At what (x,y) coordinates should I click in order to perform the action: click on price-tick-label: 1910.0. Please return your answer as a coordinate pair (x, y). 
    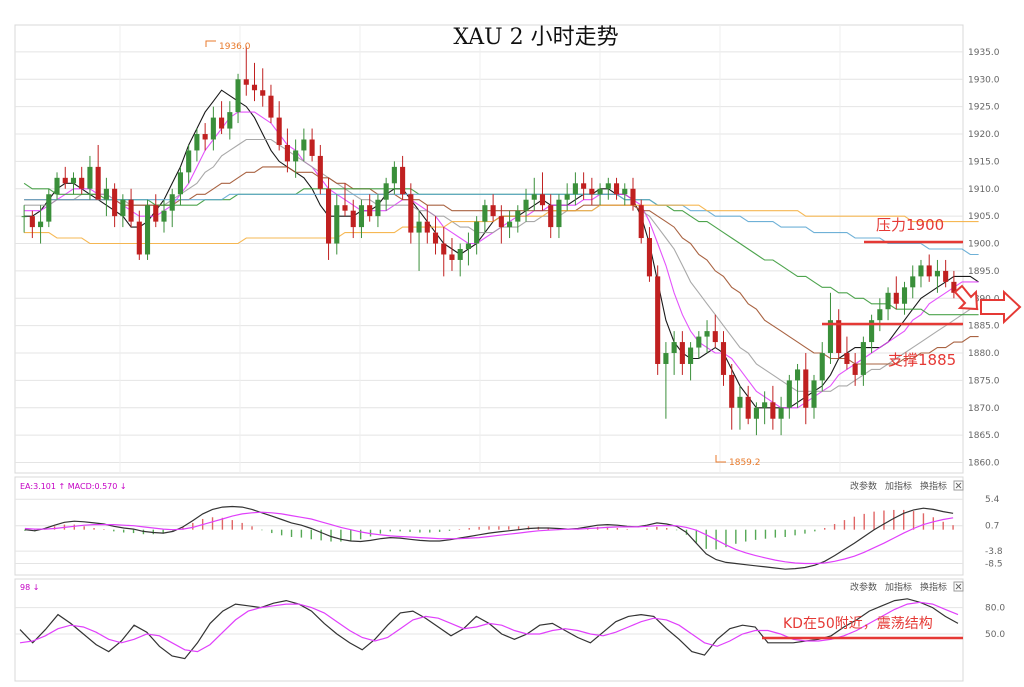
    Looking at the image, I should click on (984, 190).